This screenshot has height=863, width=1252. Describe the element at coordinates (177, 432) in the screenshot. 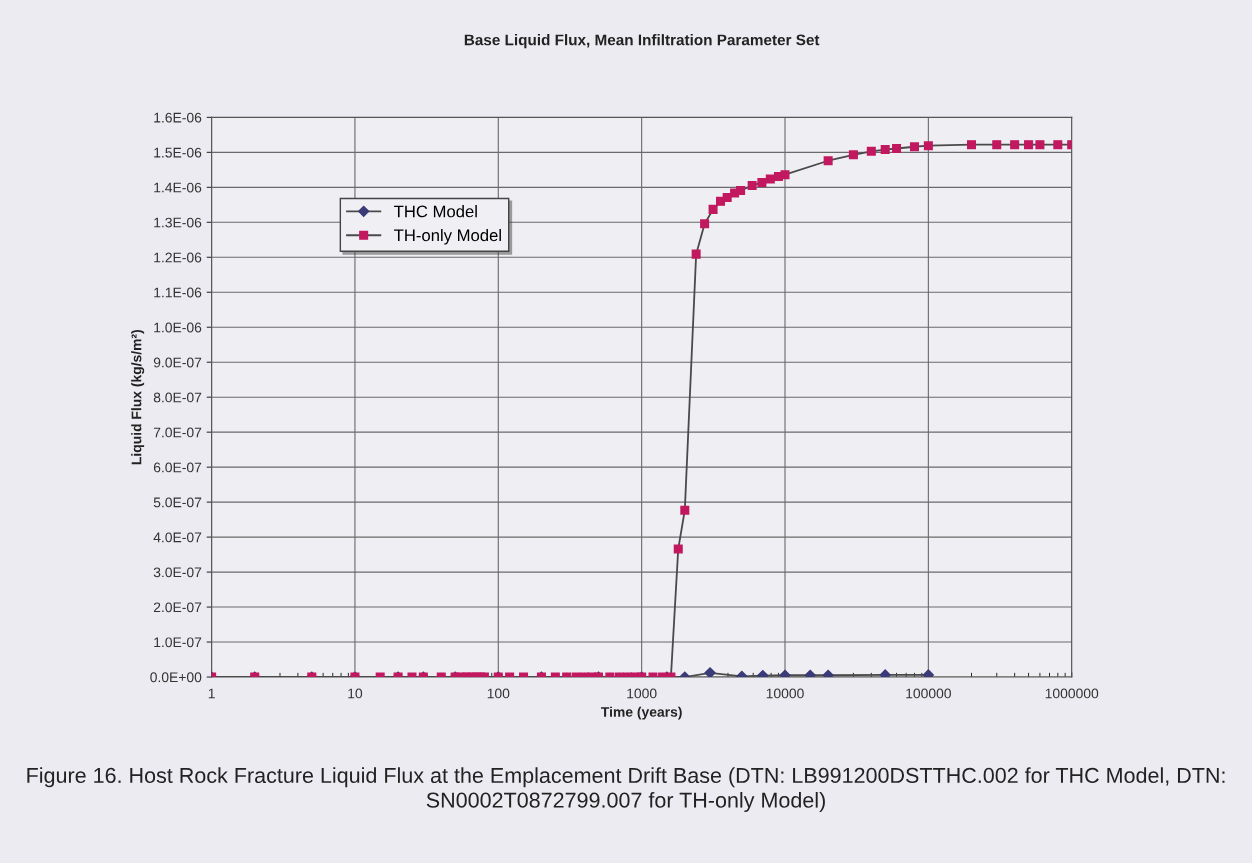

I see `y-tick-label: 7.0E-07` at that location.